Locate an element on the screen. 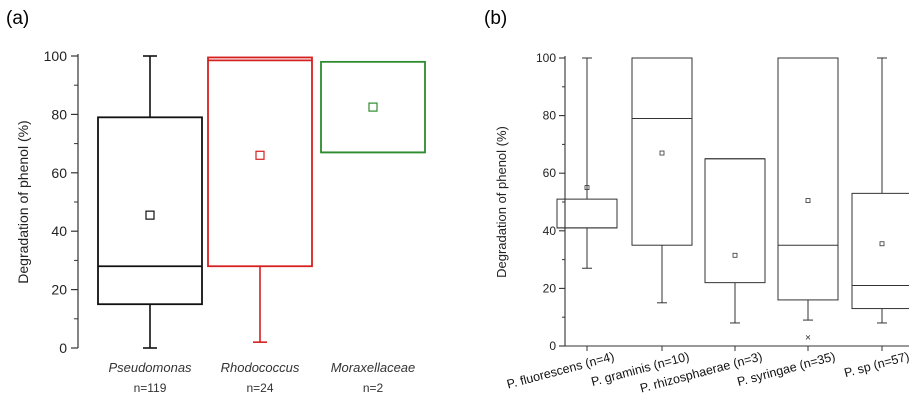  category-label: Rhodococcus is located at coordinates (260, 367).